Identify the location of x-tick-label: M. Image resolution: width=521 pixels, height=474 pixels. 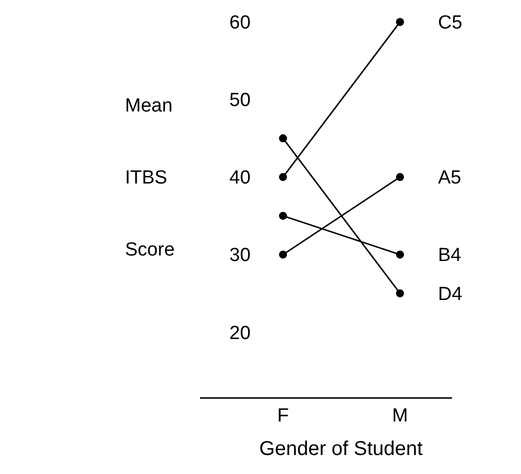
(400, 416).